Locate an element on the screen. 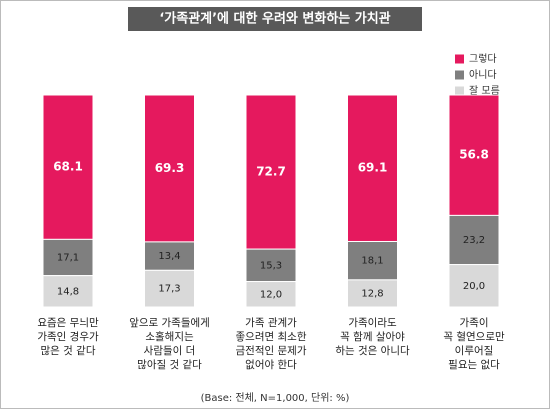 The height and width of the screenshot is (409, 550). category-label: 많아질 것 같다 is located at coordinates (169, 365).